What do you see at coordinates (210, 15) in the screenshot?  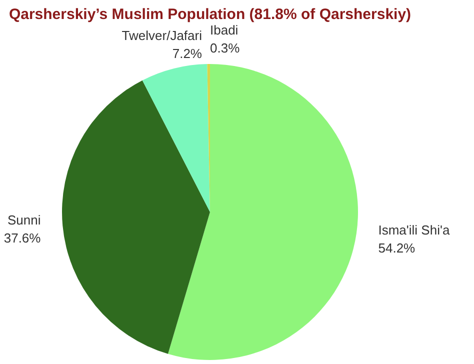 I see `chart-title: Qarsherskiy’s Muslim Population (81.8% of Qarsherskiy)` at bounding box center [210, 15].